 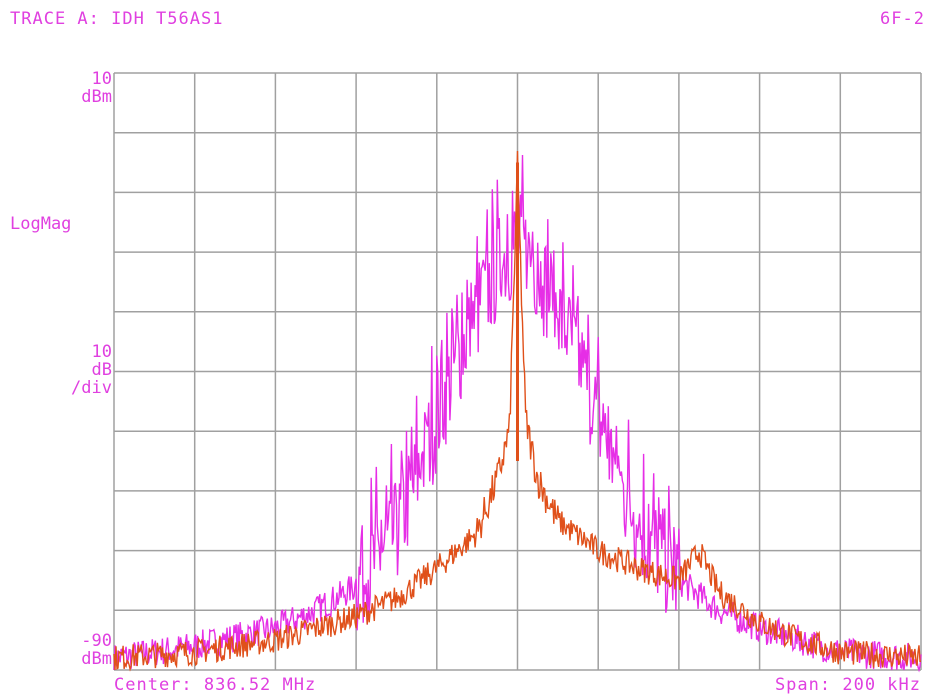 What do you see at coordinates (101, 79) in the screenshot?
I see `ref-level-top-value: 10` at bounding box center [101, 79].